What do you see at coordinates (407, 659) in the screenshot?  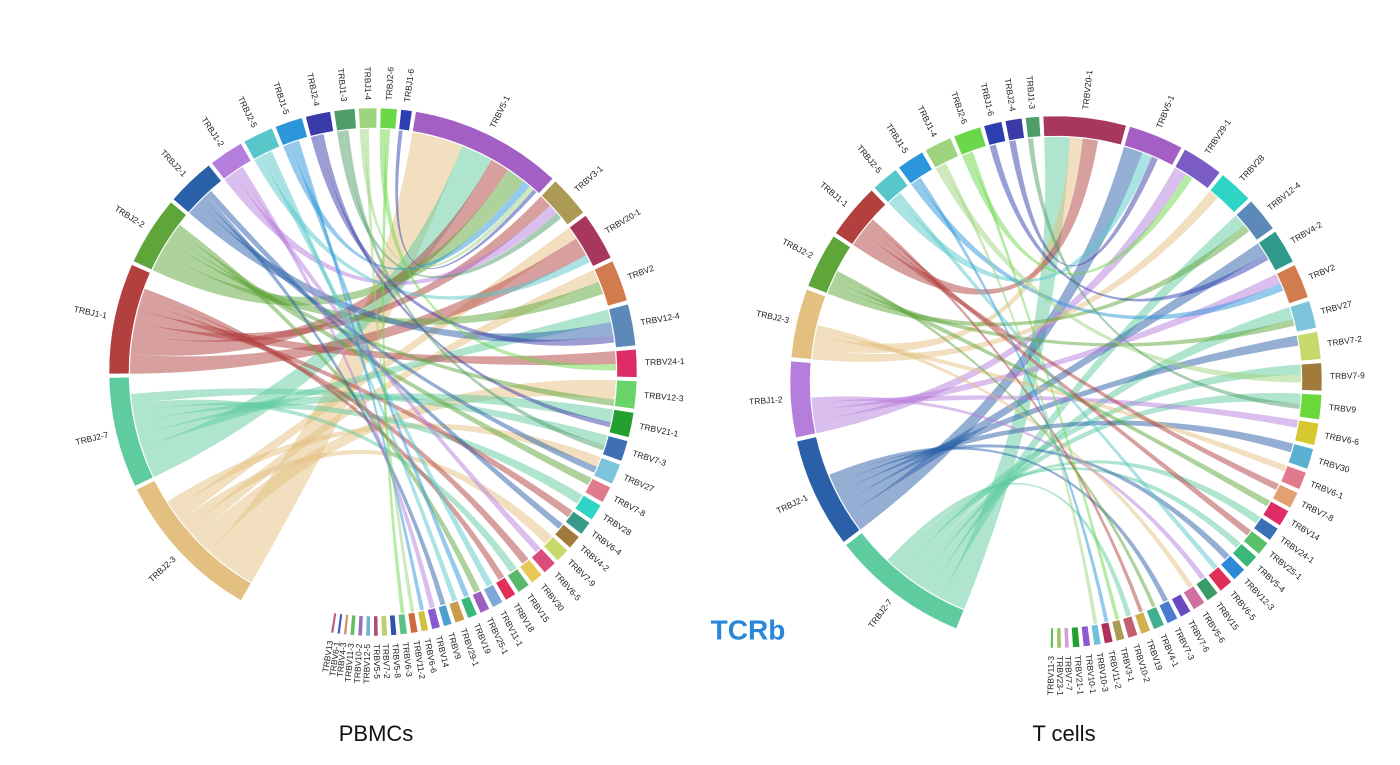 I see `sector-label: TRBV6-3` at bounding box center [407, 659].